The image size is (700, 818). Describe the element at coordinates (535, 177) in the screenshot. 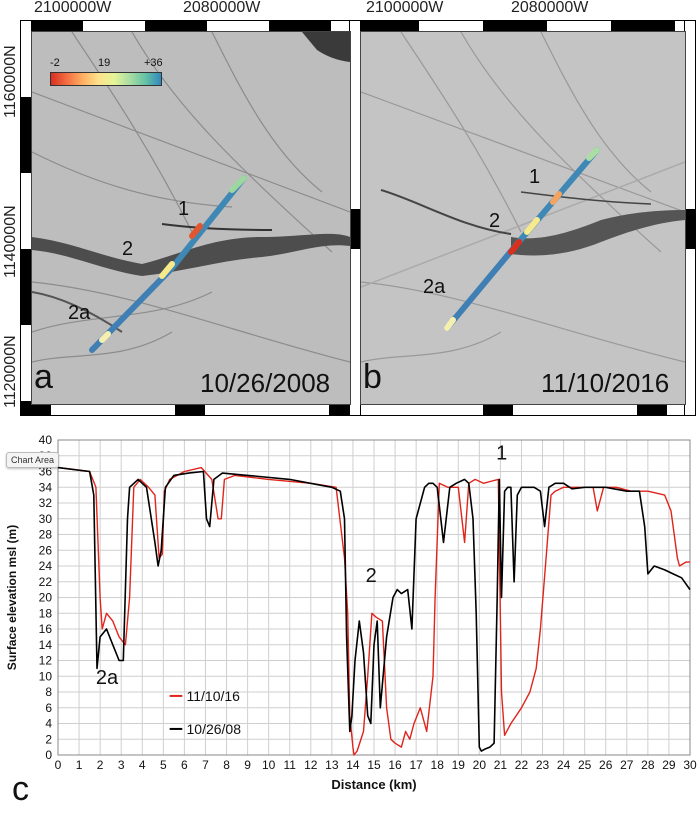

I see `map-b-label-1: 1` at that location.